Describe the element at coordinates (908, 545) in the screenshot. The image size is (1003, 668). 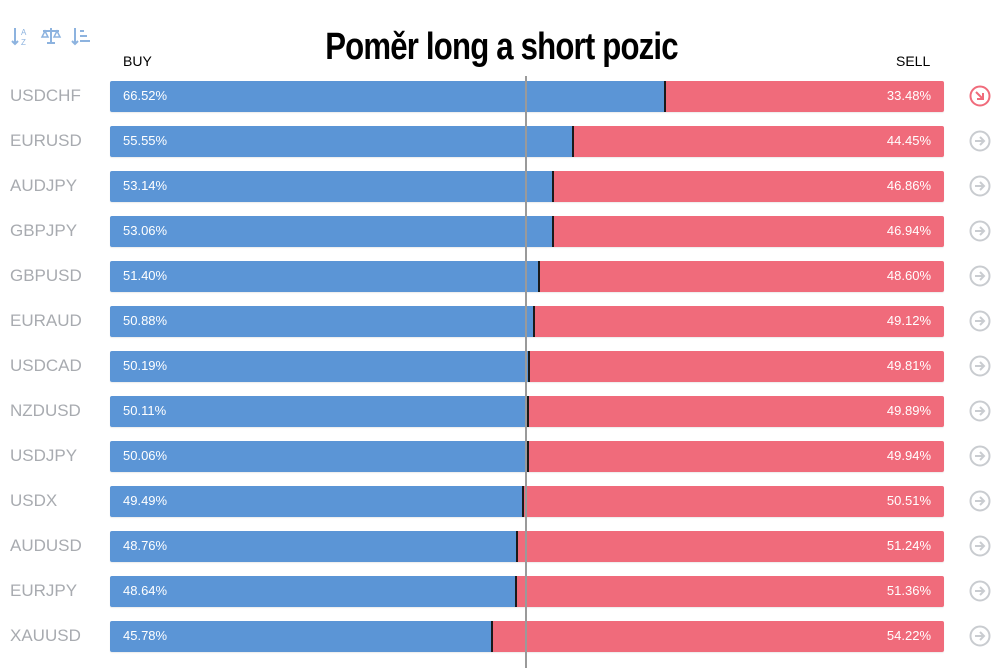
I see `sell-percent: 51.24%` at that location.